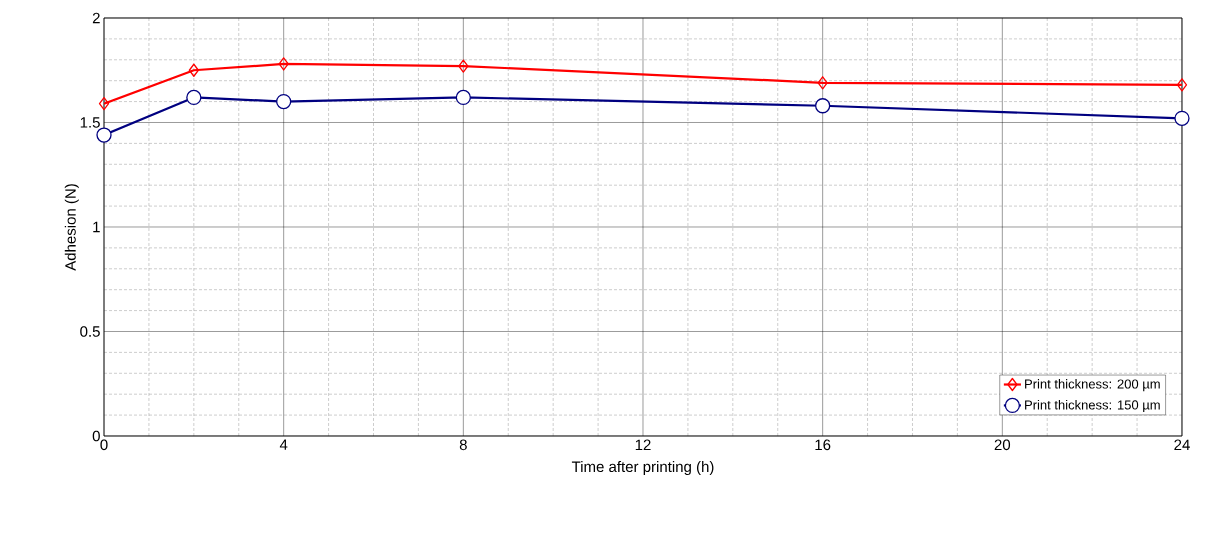 This screenshot has height=535, width=1205. What do you see at coordinates (823, 445) in the screenshot?
I see `x-tick-label: 16` at bounding box center [823, 445].